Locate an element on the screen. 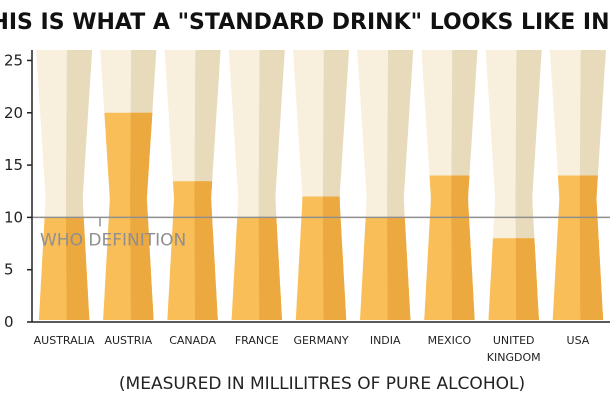 This screenshot has height=401, width=610. y-tick-label: 25 is located at coordinates (13, 60).